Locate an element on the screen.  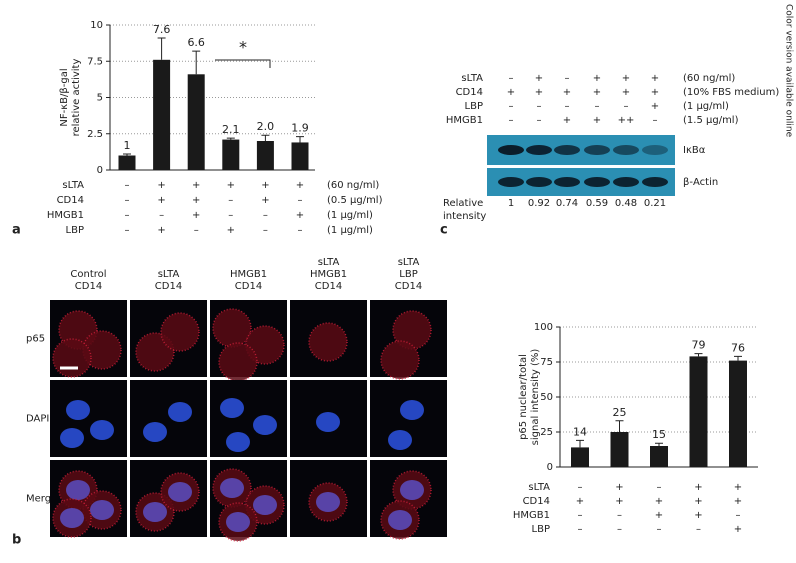
significance-bracket is located at coordinates (243, 63).